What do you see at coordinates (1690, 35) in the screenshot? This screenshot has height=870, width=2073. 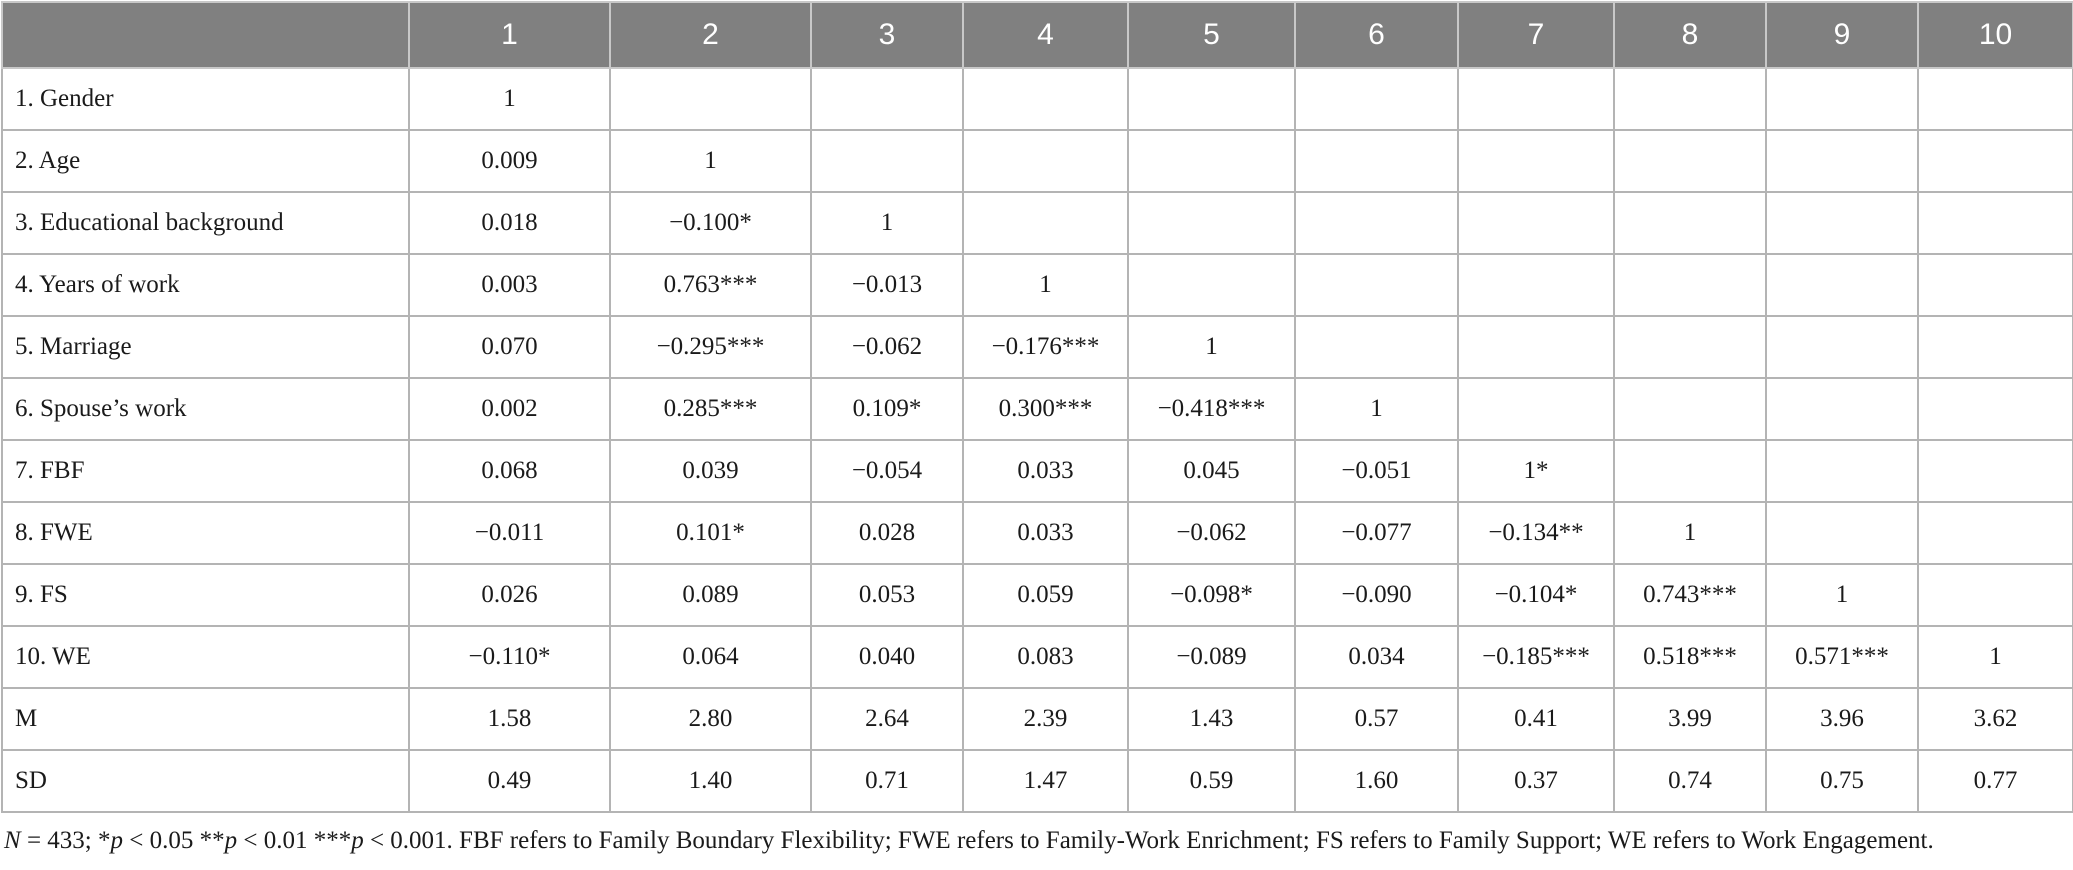 I see `column-header: 8` at bounding box center [1690, 35].